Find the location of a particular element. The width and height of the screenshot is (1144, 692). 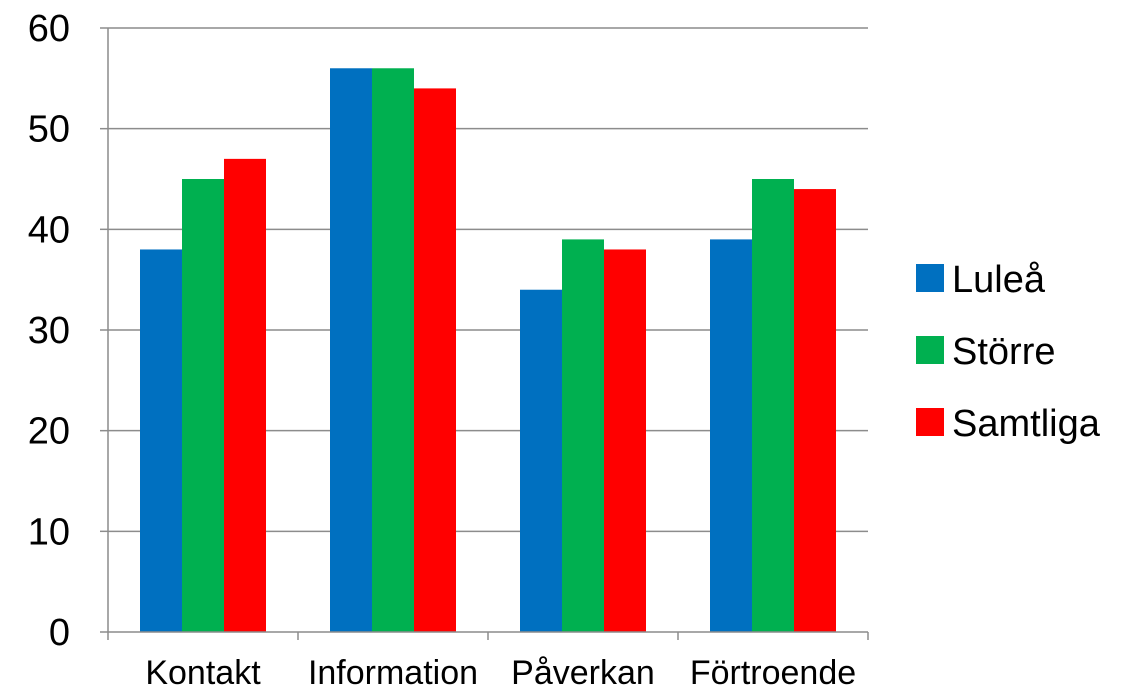

y-tick-label: 20 is located at coordinates (49, 432).